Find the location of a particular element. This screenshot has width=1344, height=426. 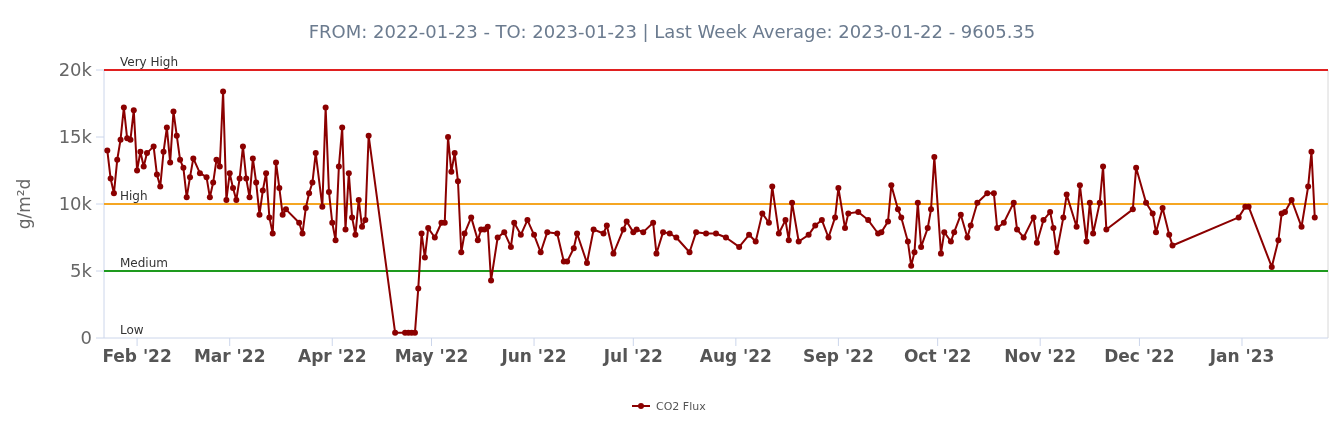

annotation: Low is located at coordinates (132, 330).